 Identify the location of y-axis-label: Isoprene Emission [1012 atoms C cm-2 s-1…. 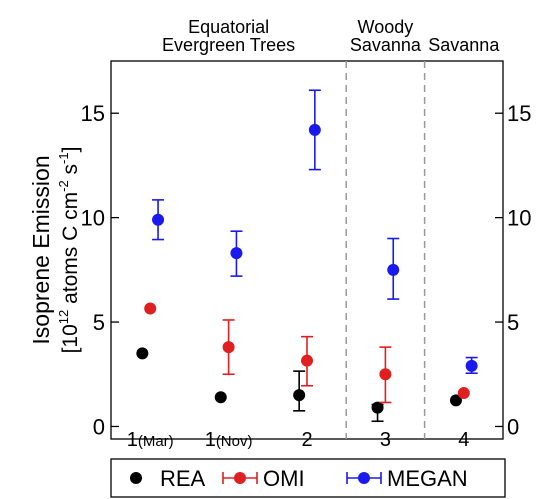
(55, 250).